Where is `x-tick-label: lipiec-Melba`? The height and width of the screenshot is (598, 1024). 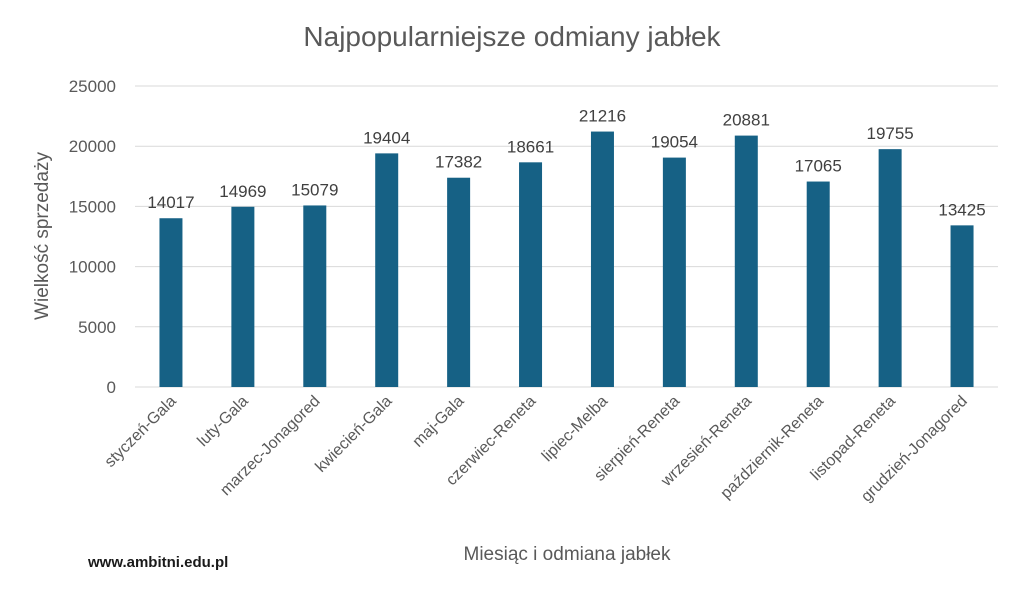
x-tick-label: lipiec-Melba is located at coordinates (575, 429).